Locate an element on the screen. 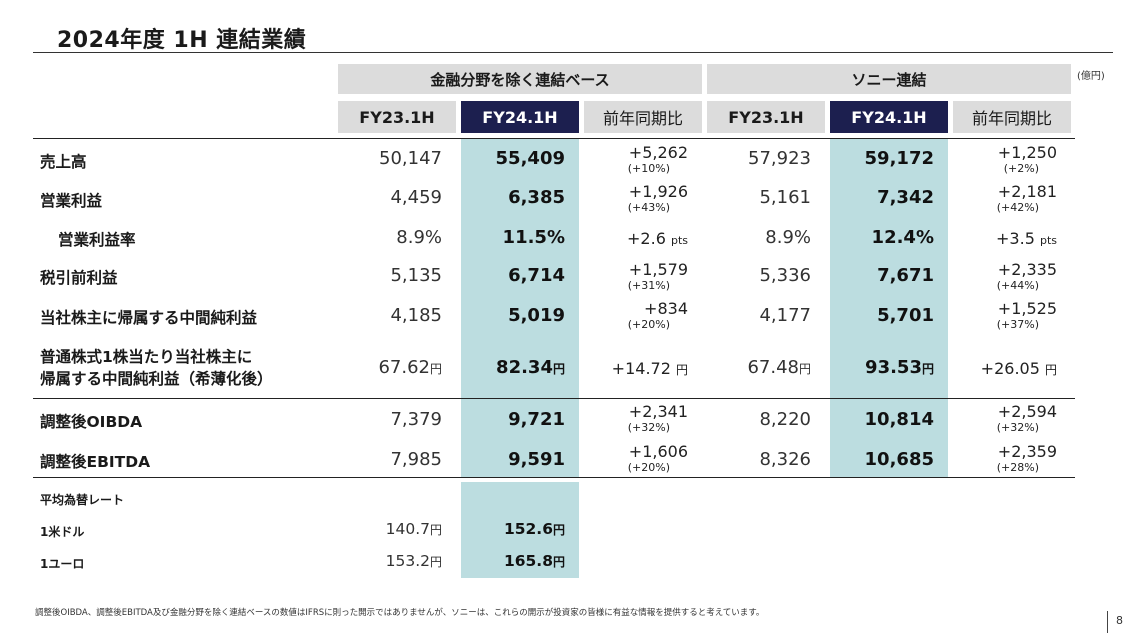 This screenshot has height=643, width=1145. cell-value: 4,177 is located at coordinates (785, 315).